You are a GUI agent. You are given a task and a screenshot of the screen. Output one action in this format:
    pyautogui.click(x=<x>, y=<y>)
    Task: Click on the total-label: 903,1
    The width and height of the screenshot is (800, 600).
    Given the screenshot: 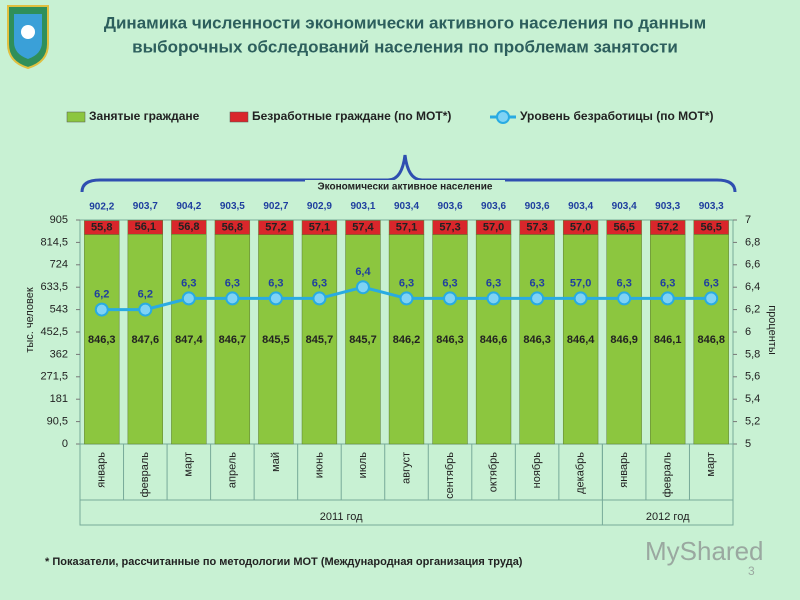 What is the action you would take?
    pyautogui.click(x=362, y=206)
    